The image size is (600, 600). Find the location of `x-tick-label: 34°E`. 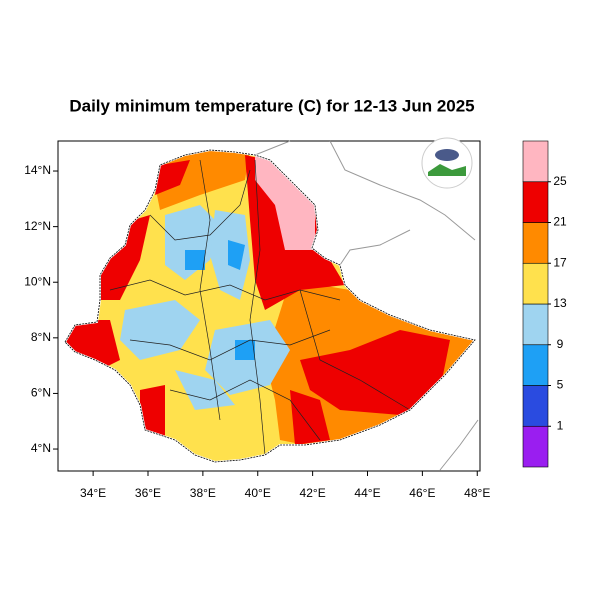

x-tick-label: 34°E is located at coordinates (93, 493).